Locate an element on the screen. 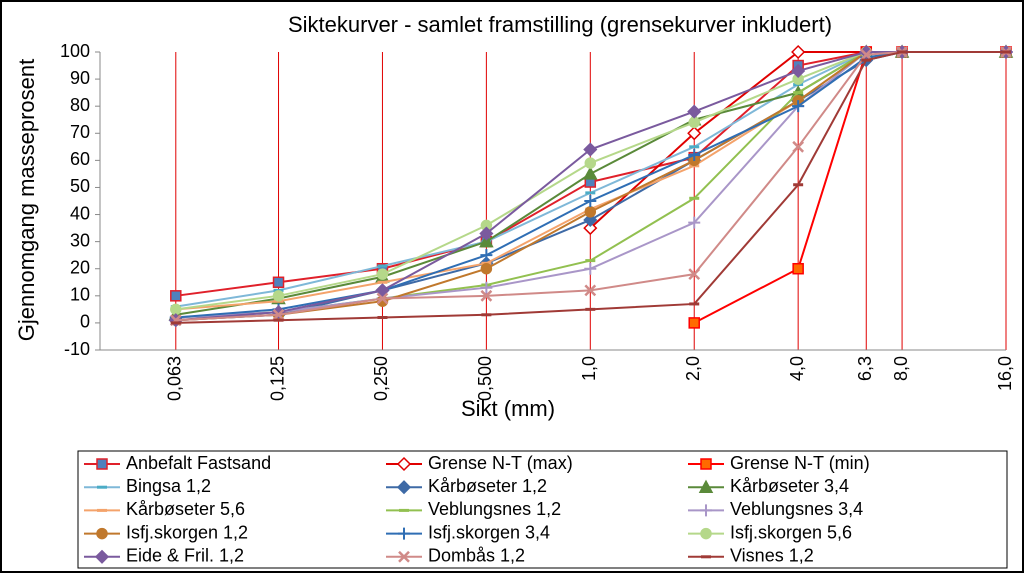 The height and width of the screenshot is (573, 1024). legend-label: Grense N-T (max) is located at coordinates (500, 463).